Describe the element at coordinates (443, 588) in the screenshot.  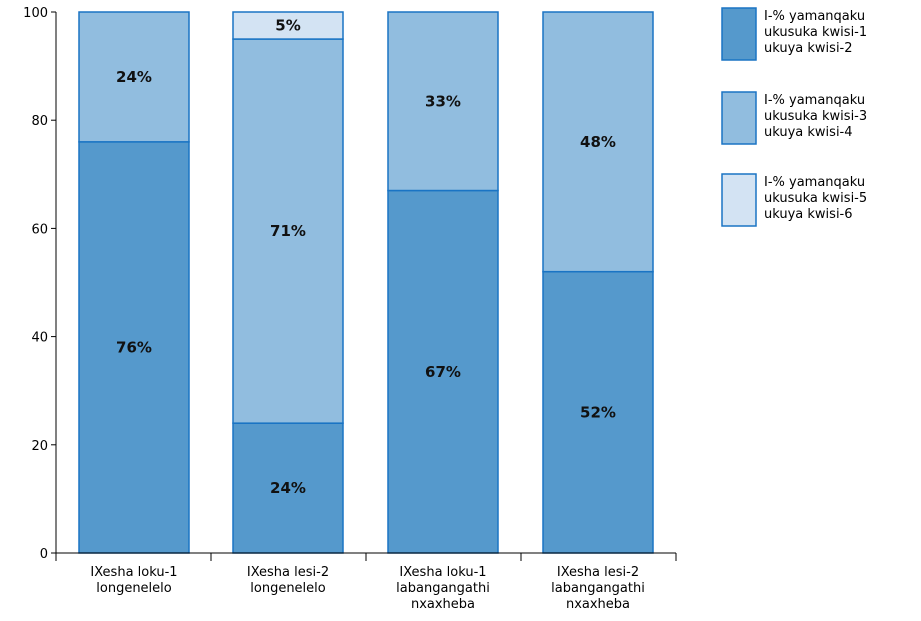
I see `x-tick-label: IXesha loku-1 labangangathi nxaxheba` at that location.